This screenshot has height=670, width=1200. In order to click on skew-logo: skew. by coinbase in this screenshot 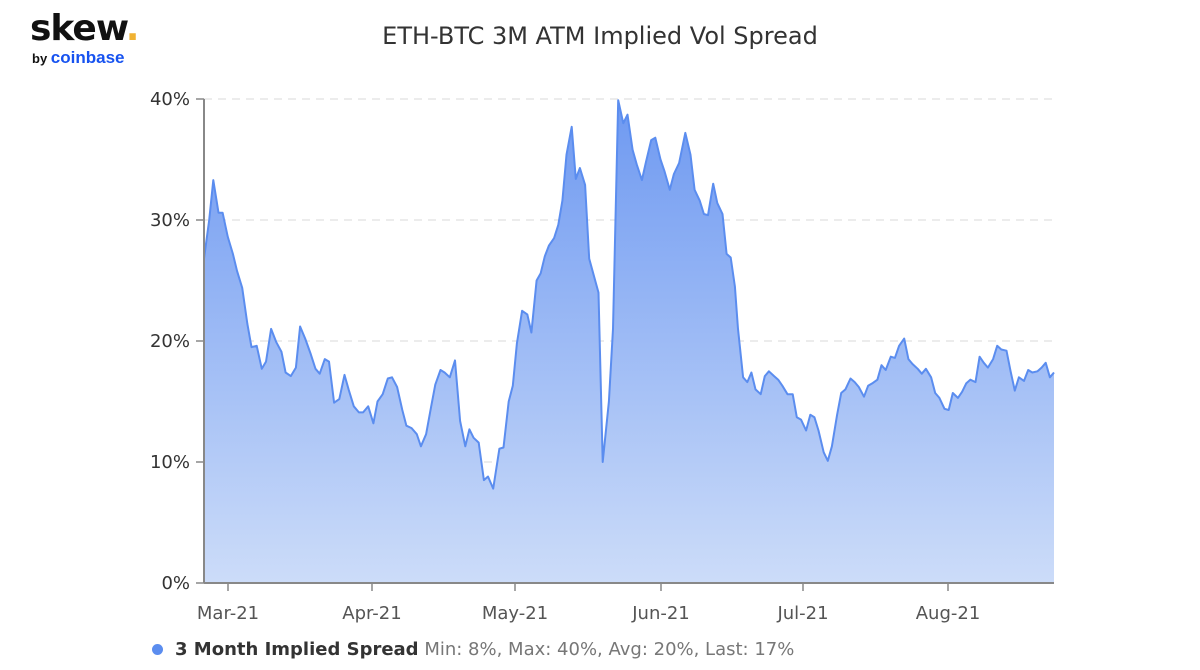, I will do `click(85, 38)`.